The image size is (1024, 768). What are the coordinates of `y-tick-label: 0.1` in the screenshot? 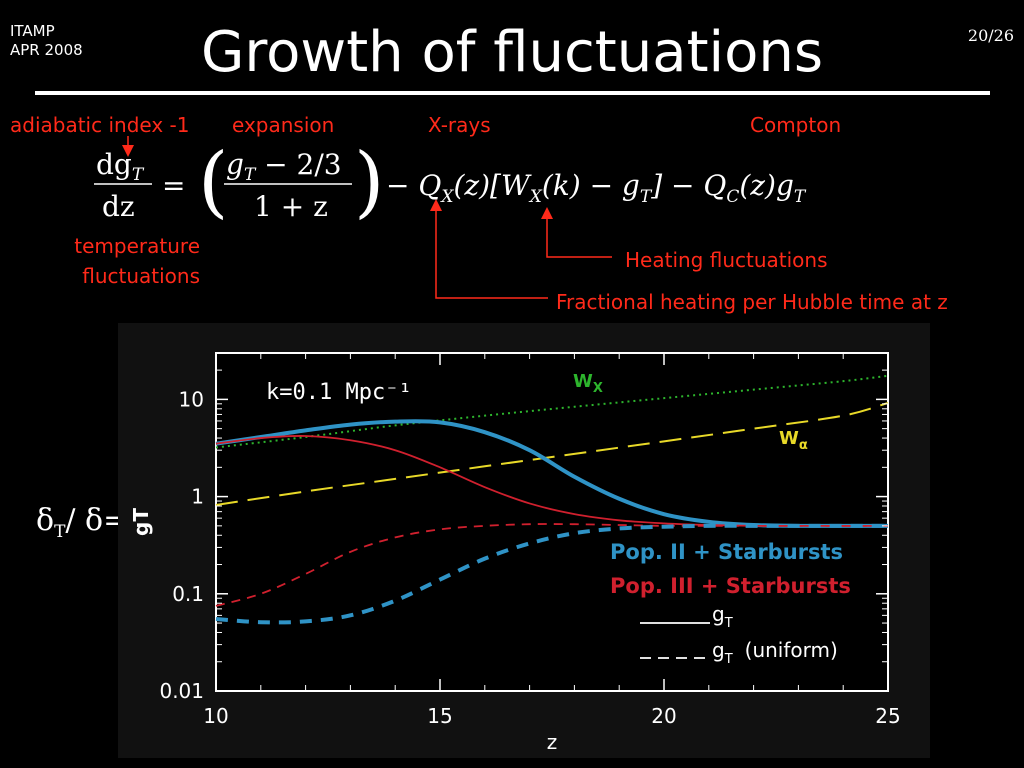 It's located at (188, 594).